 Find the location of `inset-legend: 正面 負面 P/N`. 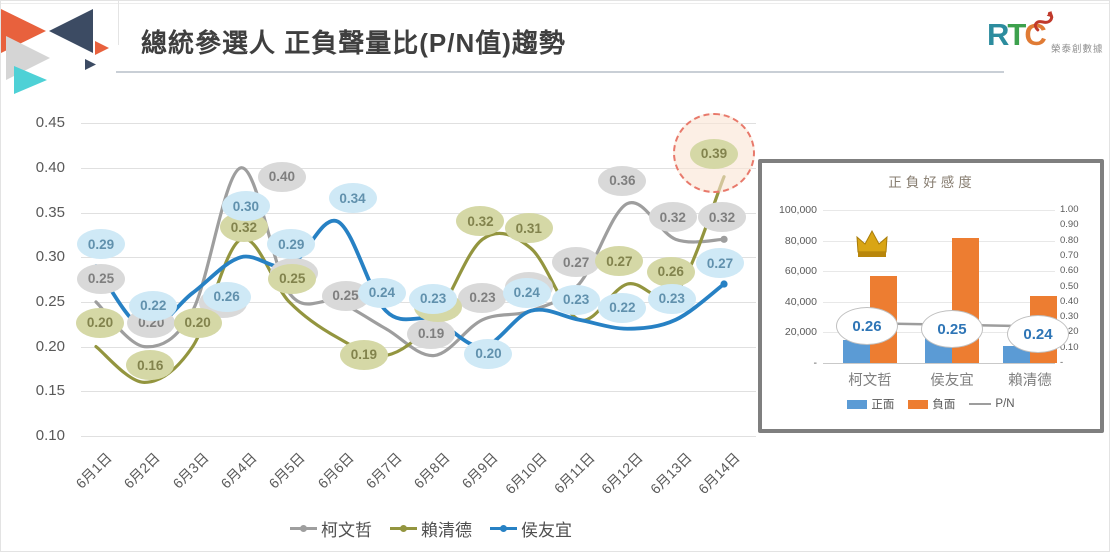

inset-legend: 正面 負面 P/N is located at coordinates (931, 404).